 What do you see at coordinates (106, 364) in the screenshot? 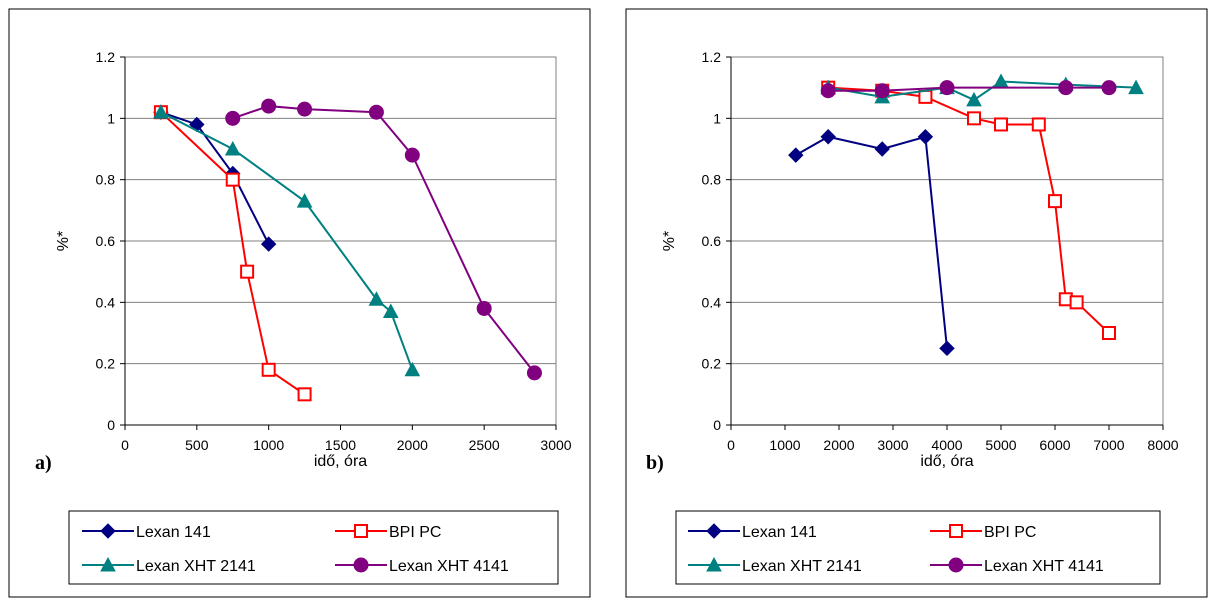
I see `y-tick-label: 0.2` at bounding box center [106, 364].